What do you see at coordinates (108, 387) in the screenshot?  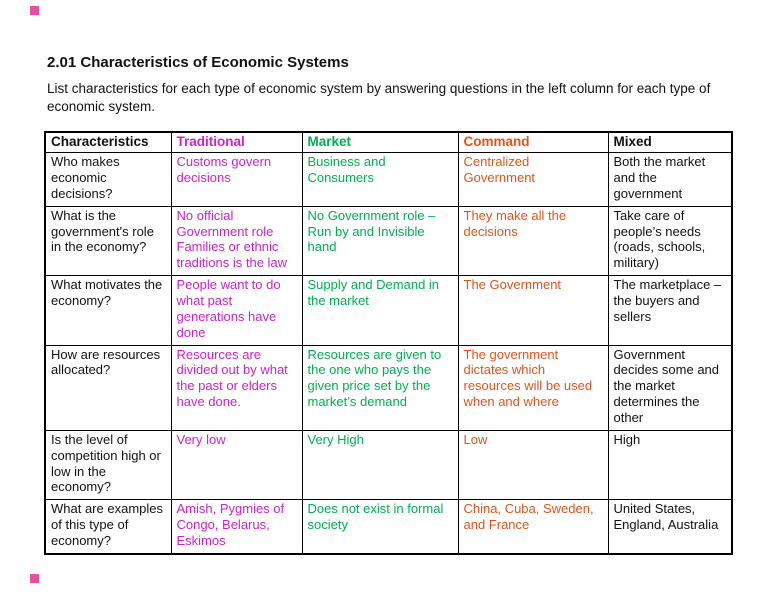 I see `question-cell: How are resources allocated?` at bounding box center [108, 387].